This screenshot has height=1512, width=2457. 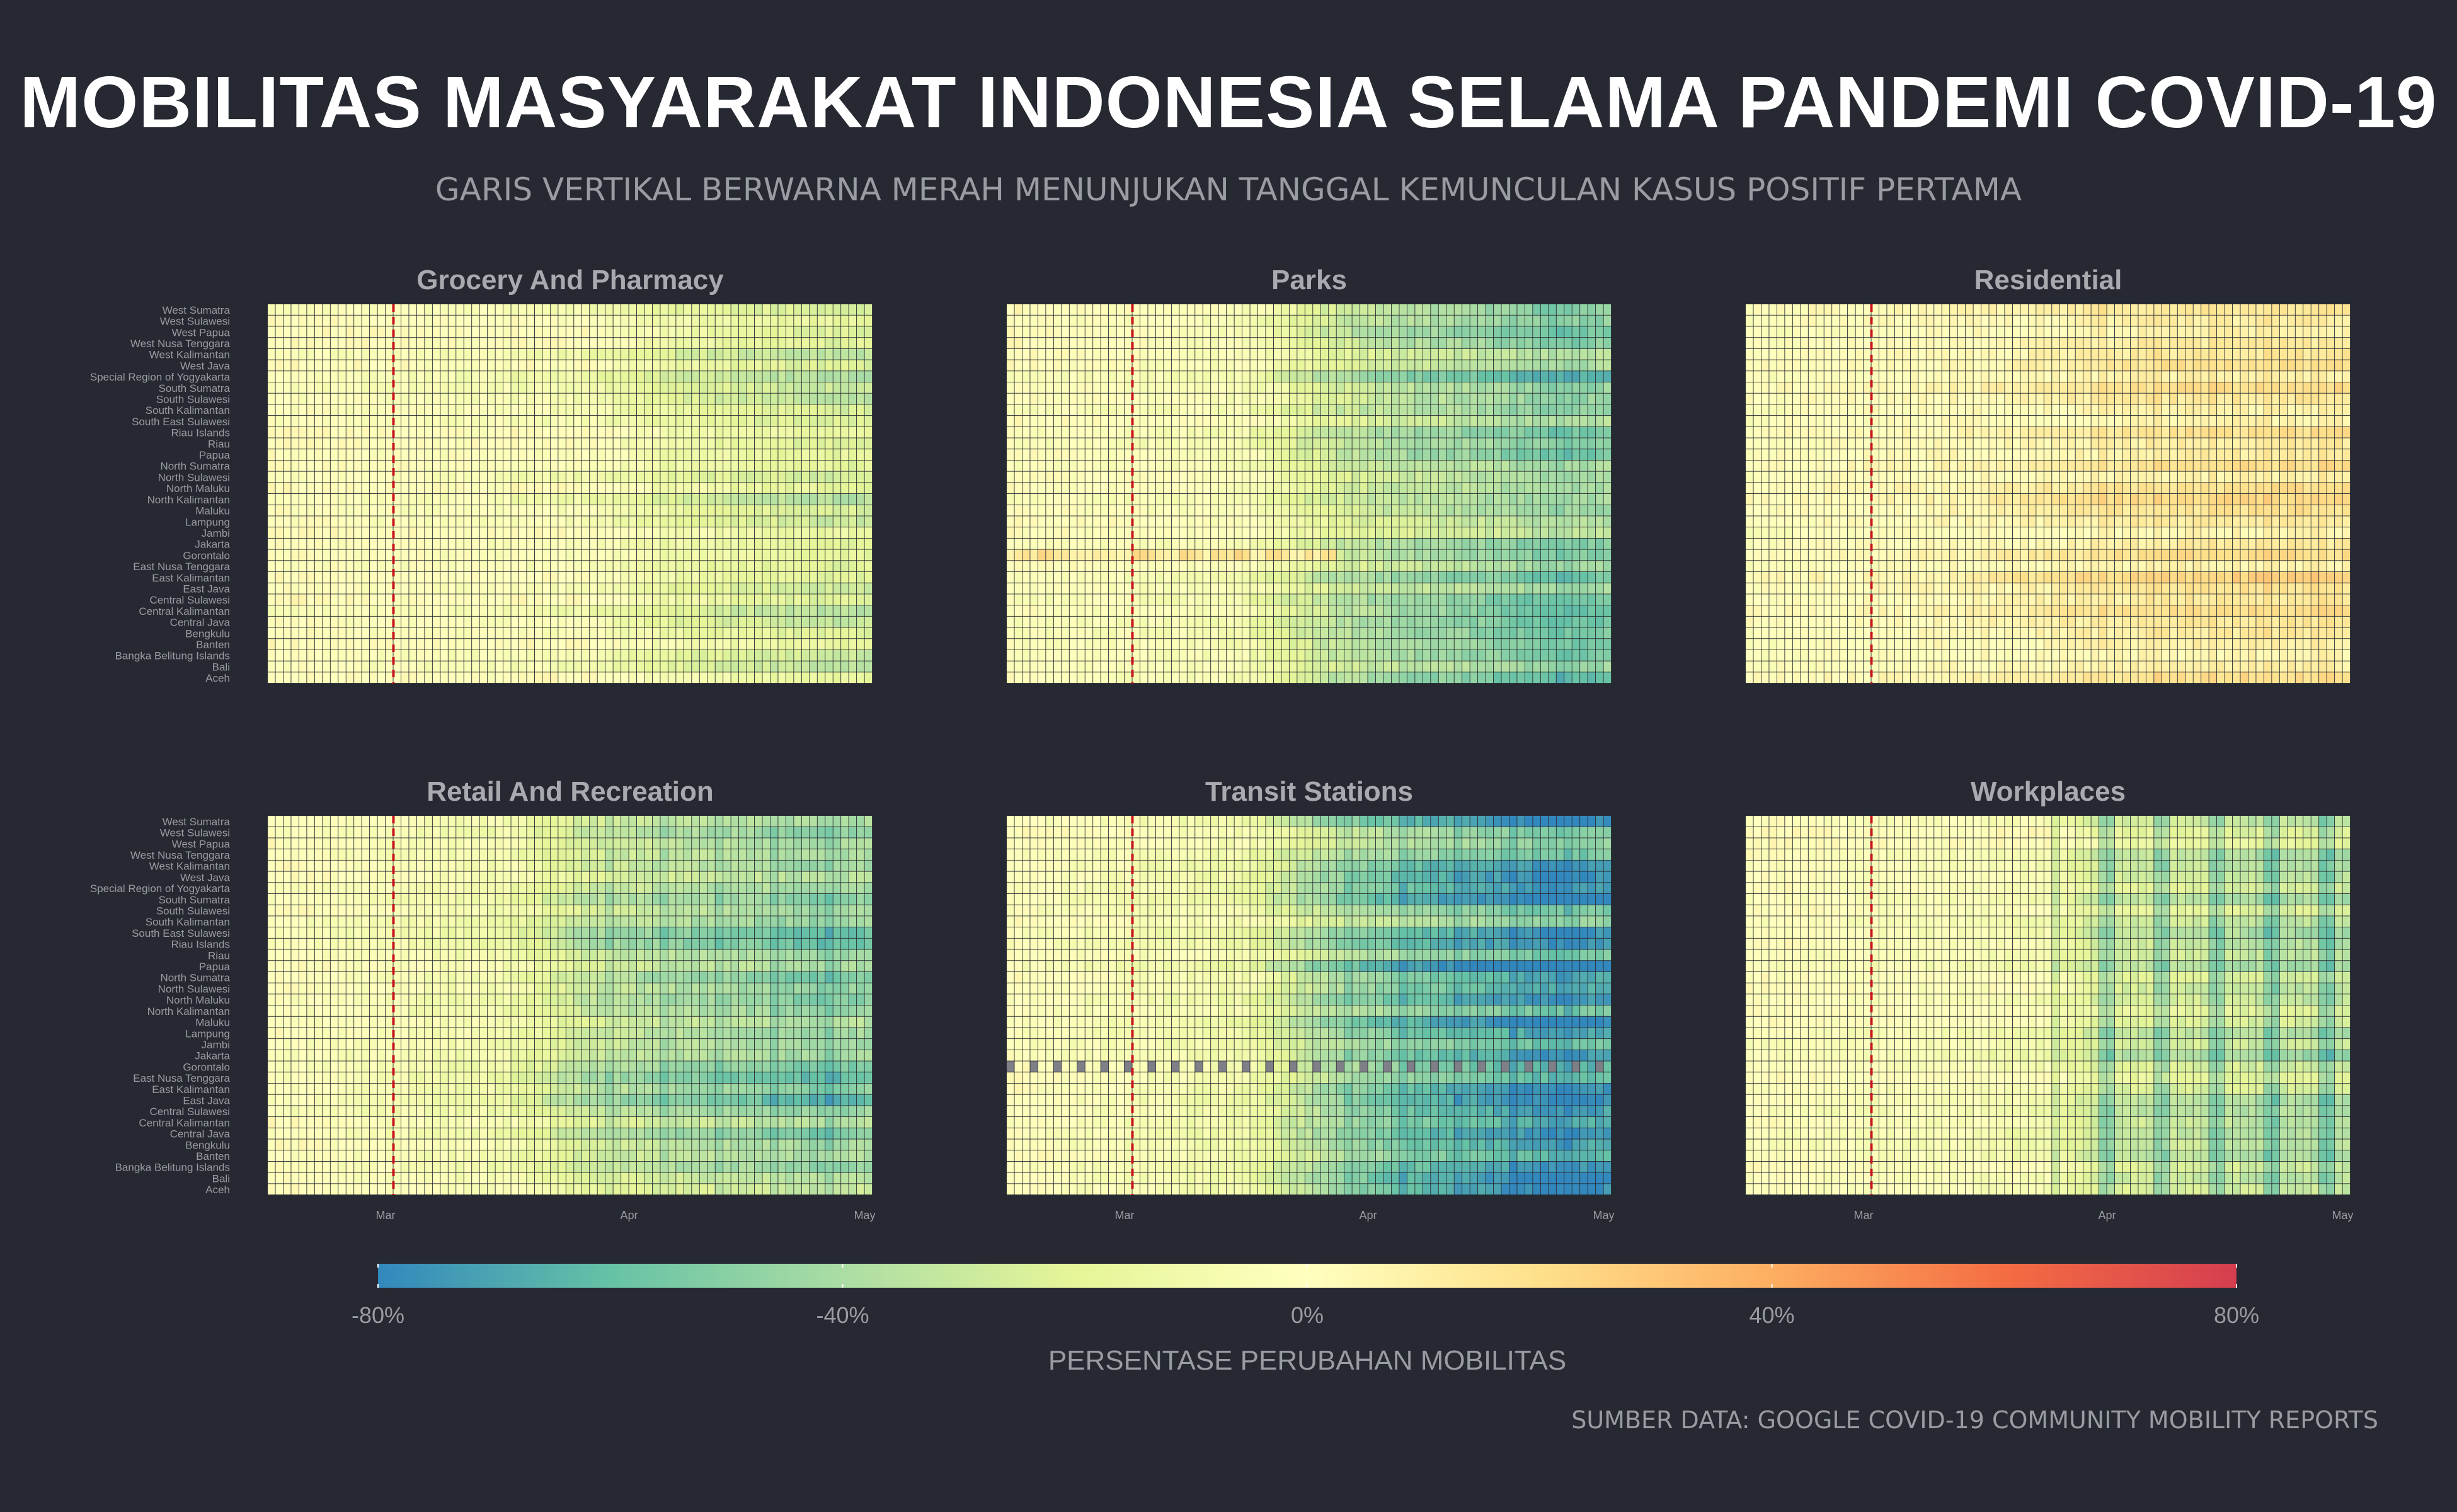 What do you see at coordinates (181, 567) in the screenshot?
I see `region-label: East Nusa Tenggara` at bounding box center [181, 567].